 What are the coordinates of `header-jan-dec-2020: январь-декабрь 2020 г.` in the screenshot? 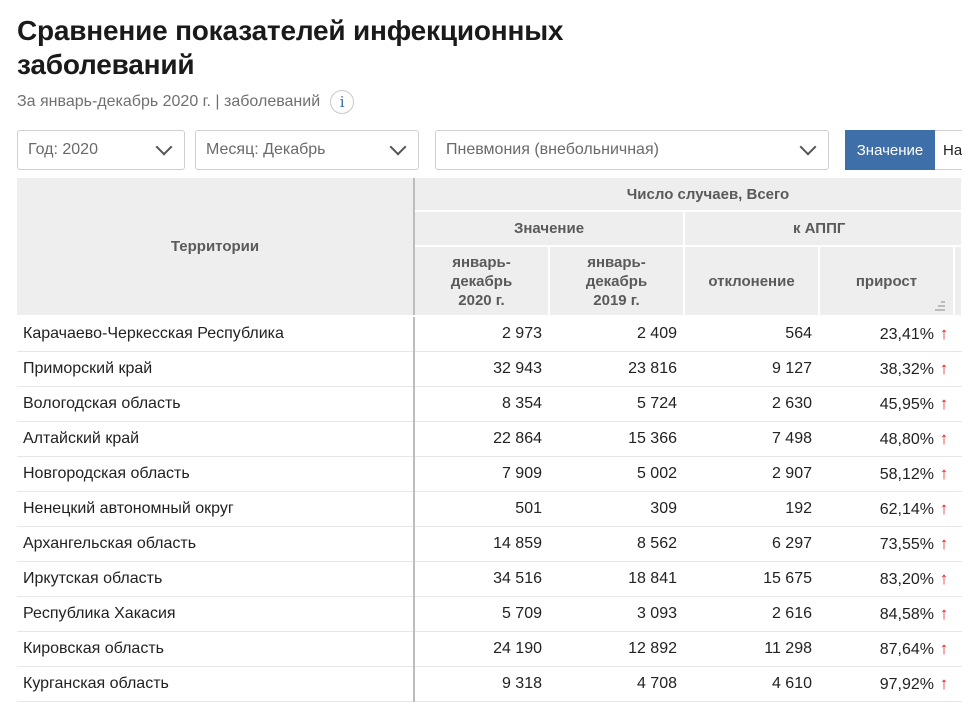 It's located at (482, 281).